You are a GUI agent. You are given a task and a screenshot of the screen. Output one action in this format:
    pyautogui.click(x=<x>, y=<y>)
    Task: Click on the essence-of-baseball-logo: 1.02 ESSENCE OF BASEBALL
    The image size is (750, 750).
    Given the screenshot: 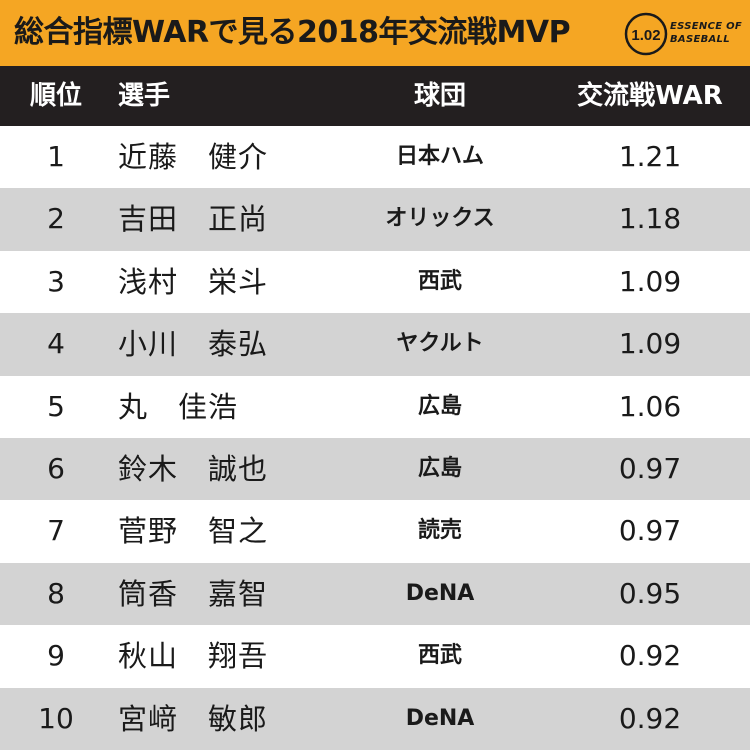 What is the action you would take?
    pyautogui.click(x=683, y=34)
    